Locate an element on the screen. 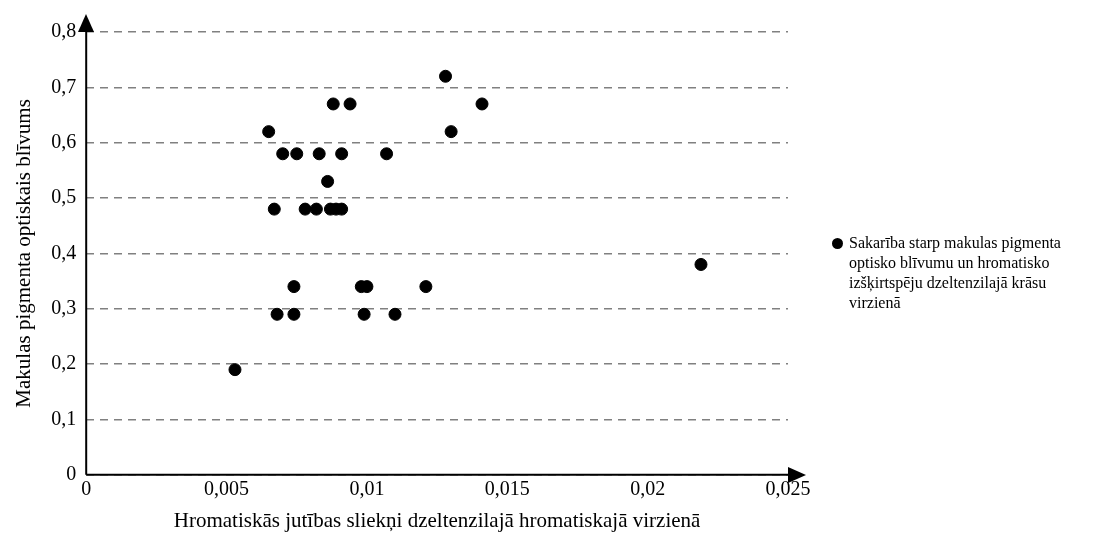  x-axis-title: Hromatiskās jutības sliekņi dzeltenzilajā hromatiskajā virzienā is located at coordinates (437, 519).